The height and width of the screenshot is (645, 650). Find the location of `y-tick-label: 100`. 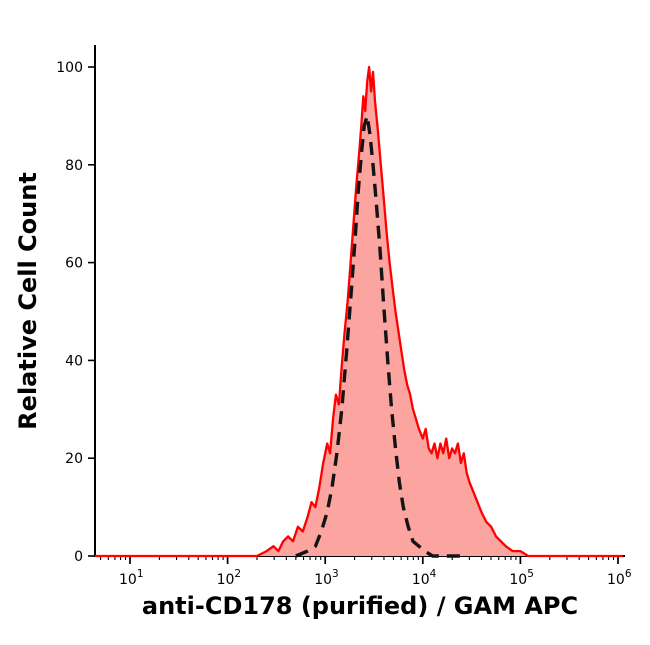

y-tick-label: 100 is located at coordinates (69, 68).